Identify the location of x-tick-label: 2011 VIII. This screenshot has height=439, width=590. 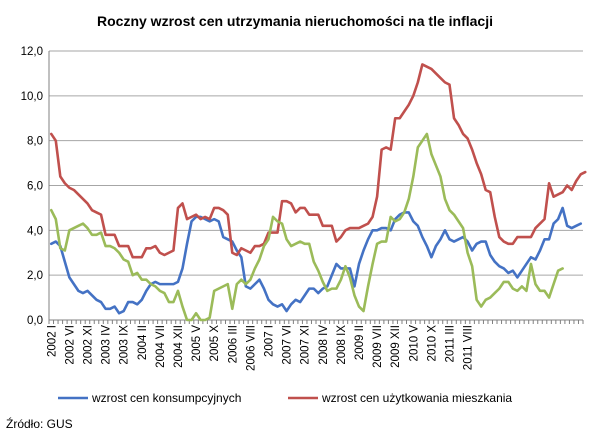
(469, 347).